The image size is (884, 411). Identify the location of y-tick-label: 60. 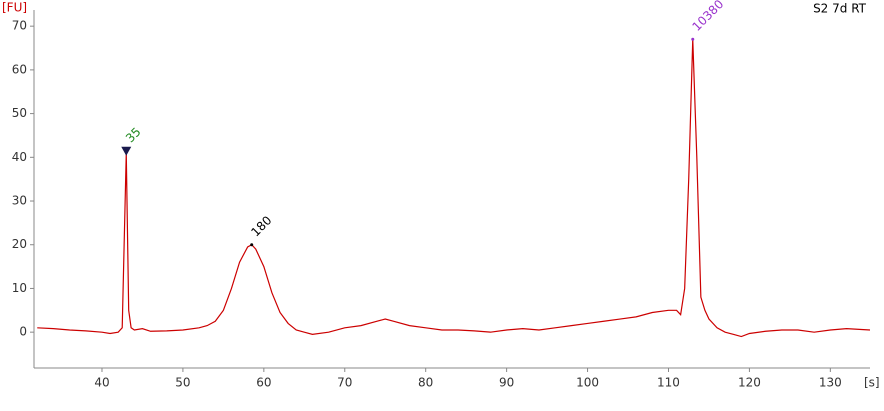
(19, 69).